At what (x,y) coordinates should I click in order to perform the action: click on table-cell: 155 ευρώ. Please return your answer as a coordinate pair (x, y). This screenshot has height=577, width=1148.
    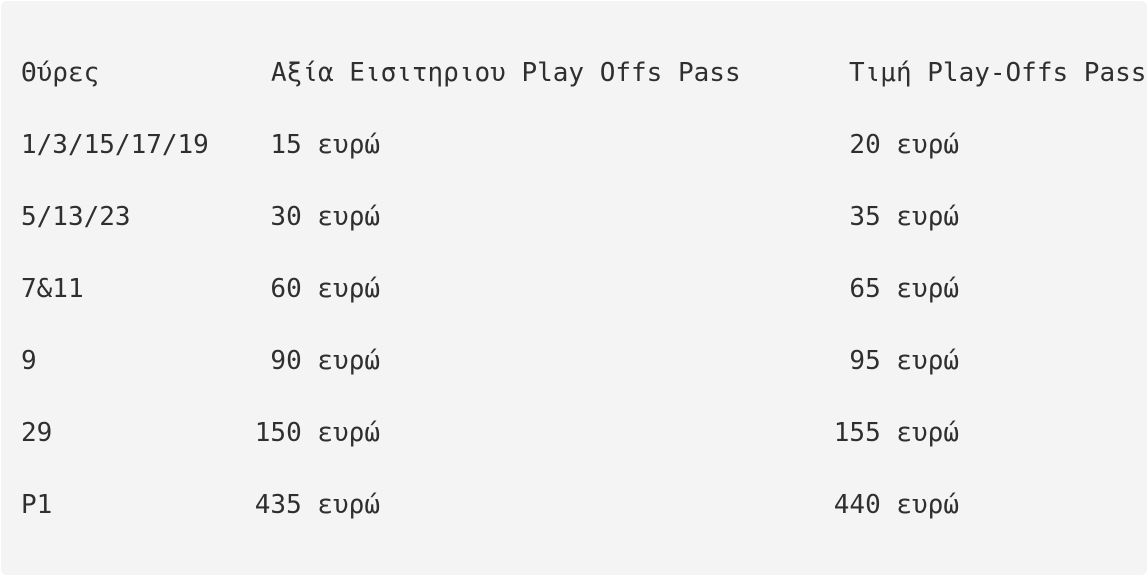
    Looking at the image, I should click on (896, 433).